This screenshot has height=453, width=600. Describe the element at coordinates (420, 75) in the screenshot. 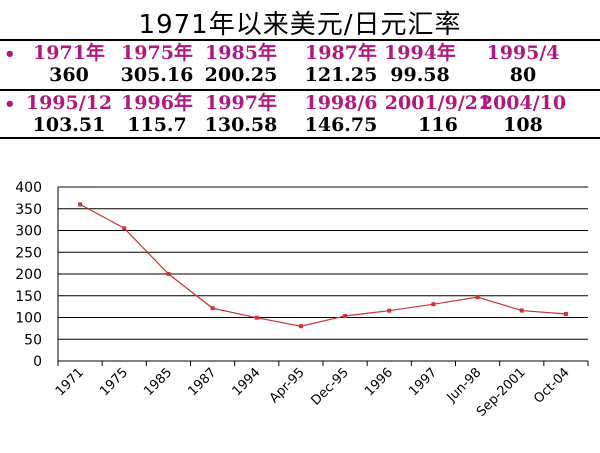

I see `cell-value: 99.58` at that location.